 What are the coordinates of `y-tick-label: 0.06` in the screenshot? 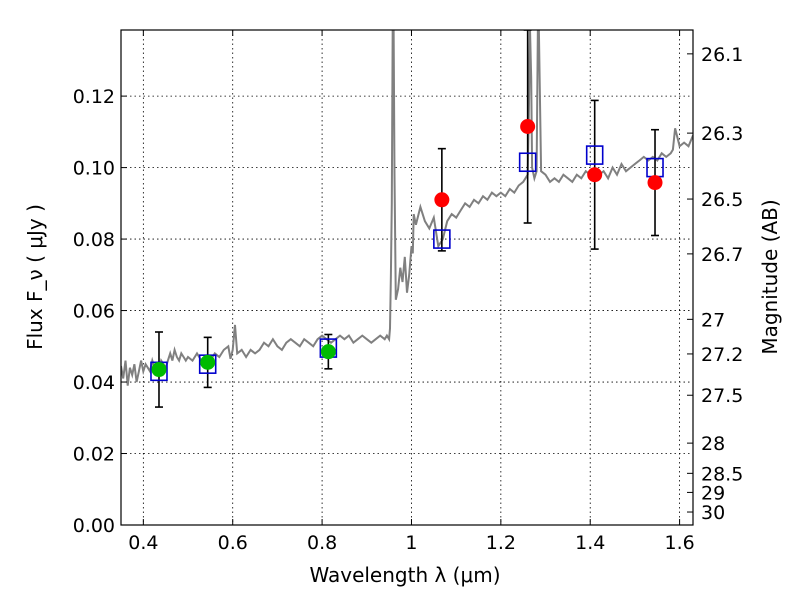 It's located at (94, 312).